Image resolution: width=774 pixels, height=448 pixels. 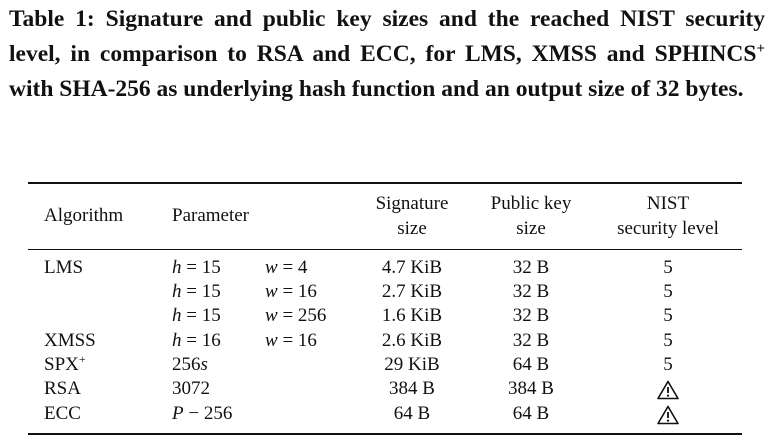 I want to click on row-2-param-2: w = 16, so click(x=291, y=291).